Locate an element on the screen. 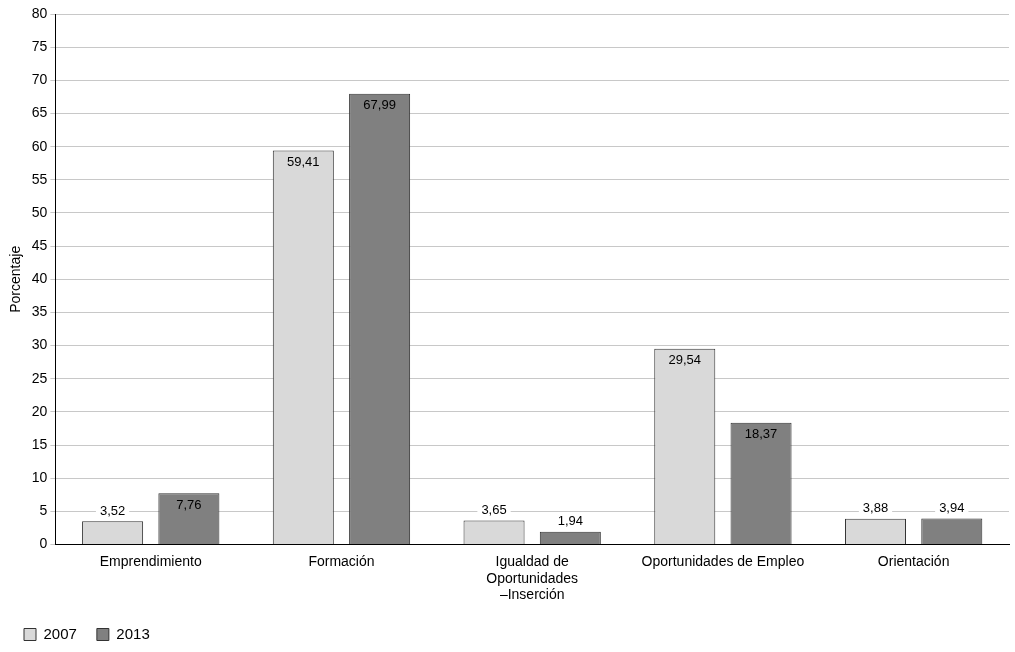 This screenshot has height=652, width=1015. x-tick-label: Formación is located at coordinates (341, 560).